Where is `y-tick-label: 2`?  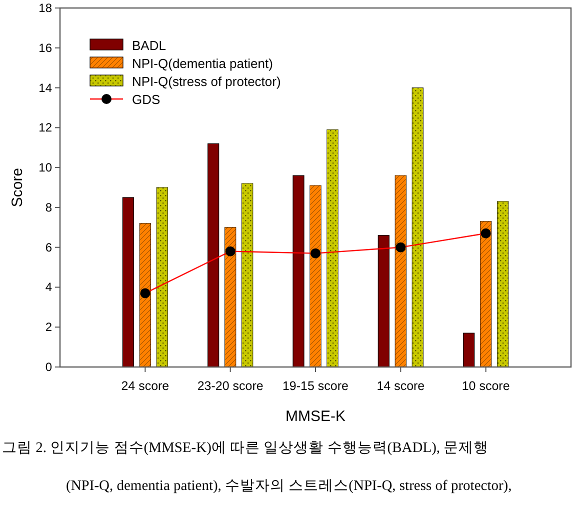
y-tick-label: 2 is located at coordinates (48, 327).